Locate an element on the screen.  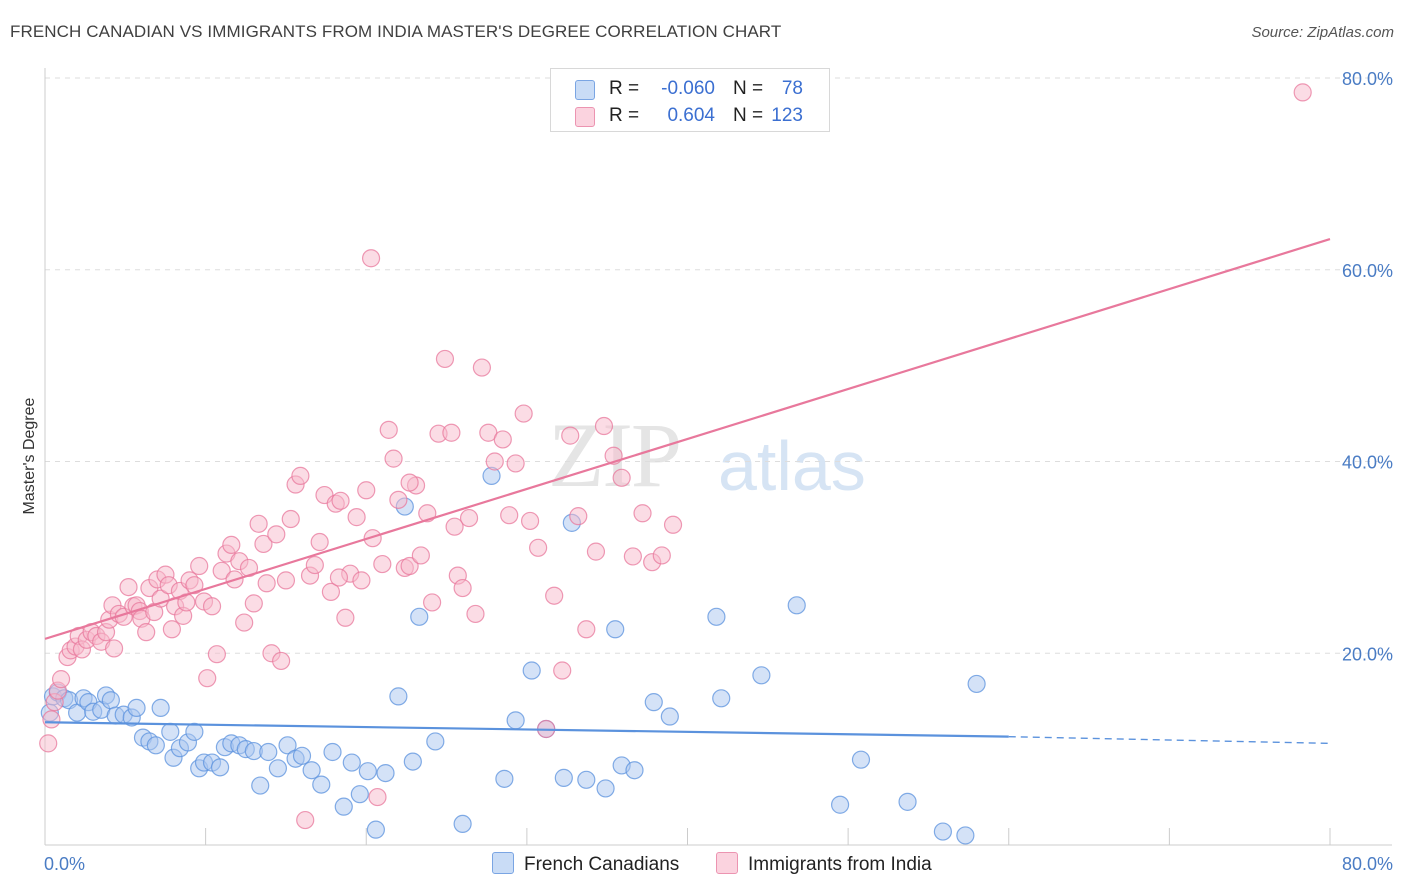
chart-source: Source: ZipAtlas.com is located at coordinates (1322, 32).